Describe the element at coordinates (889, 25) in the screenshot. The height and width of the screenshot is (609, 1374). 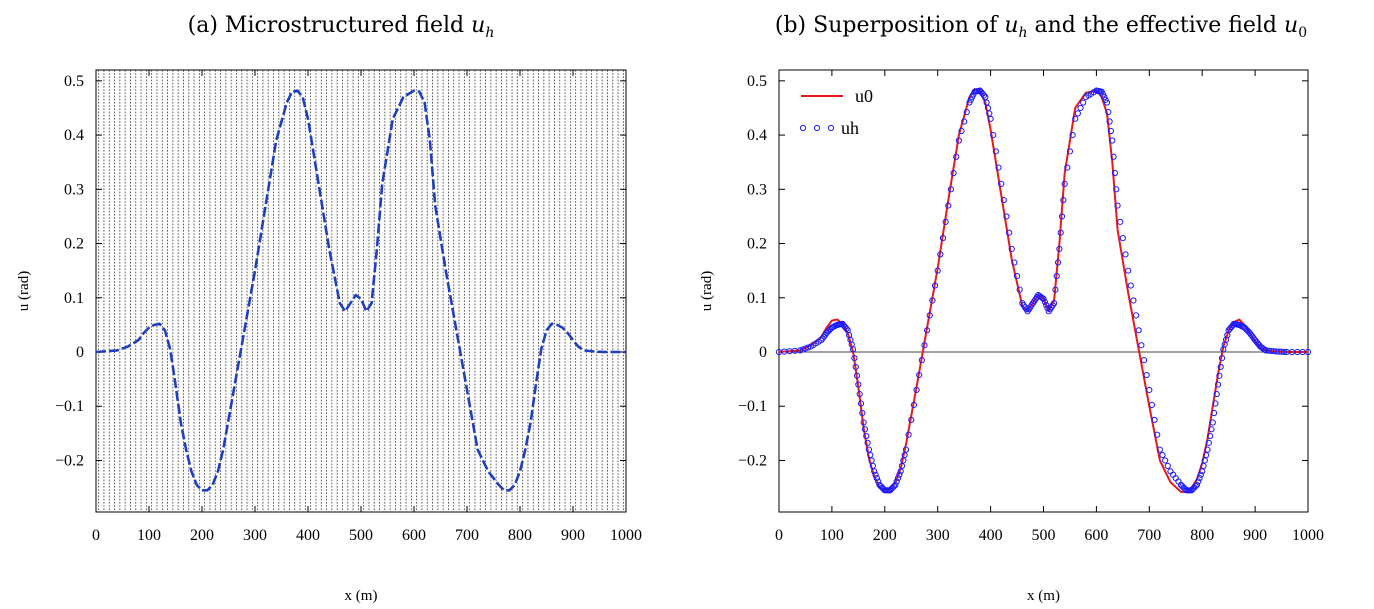
I see `panel-b-title-prefix: (b) Superposition of` at that location.